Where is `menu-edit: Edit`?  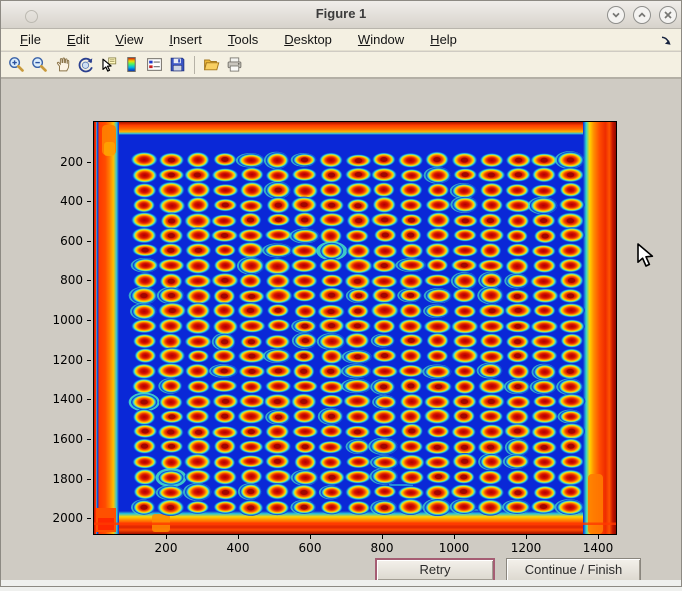 menu-edit: Edit is located at coordinates (78, 39).